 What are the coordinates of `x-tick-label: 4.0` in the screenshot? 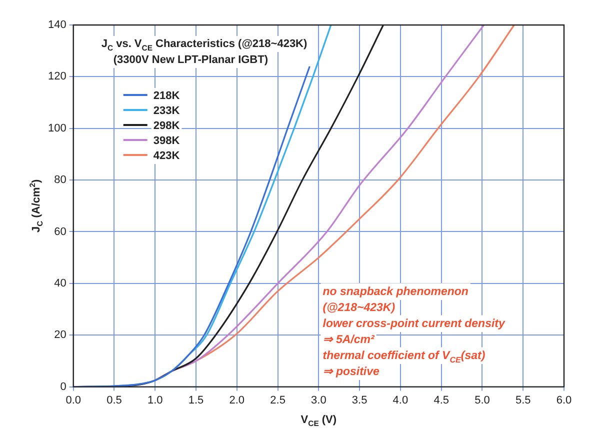 It's located at (400, 400).